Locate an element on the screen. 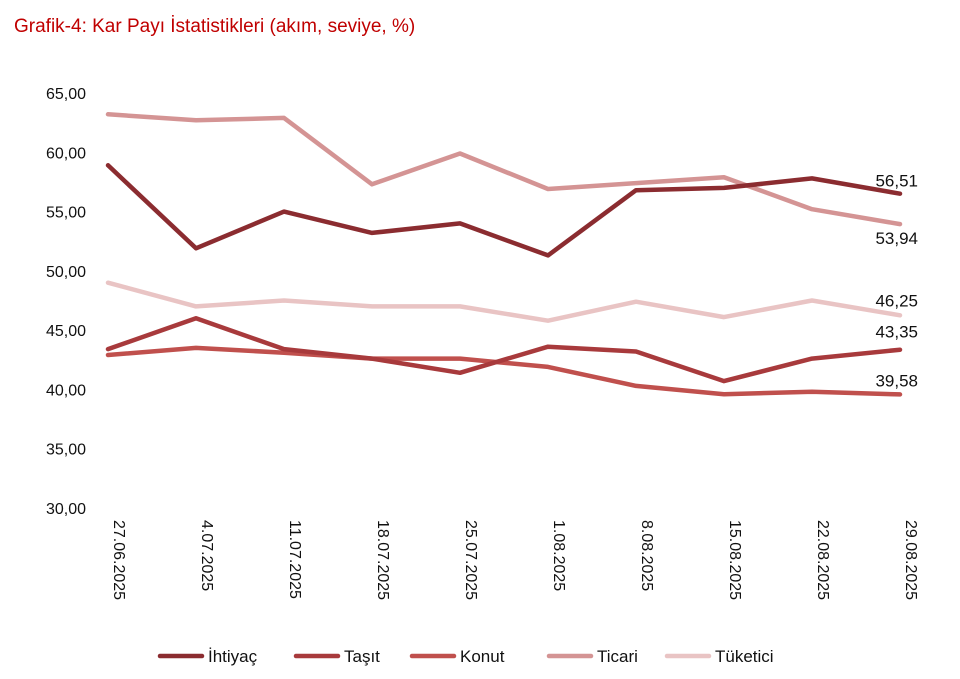 This screenshot has width=960, height=679. end-value-label: 43,35 is located at coordinates (896, 332).